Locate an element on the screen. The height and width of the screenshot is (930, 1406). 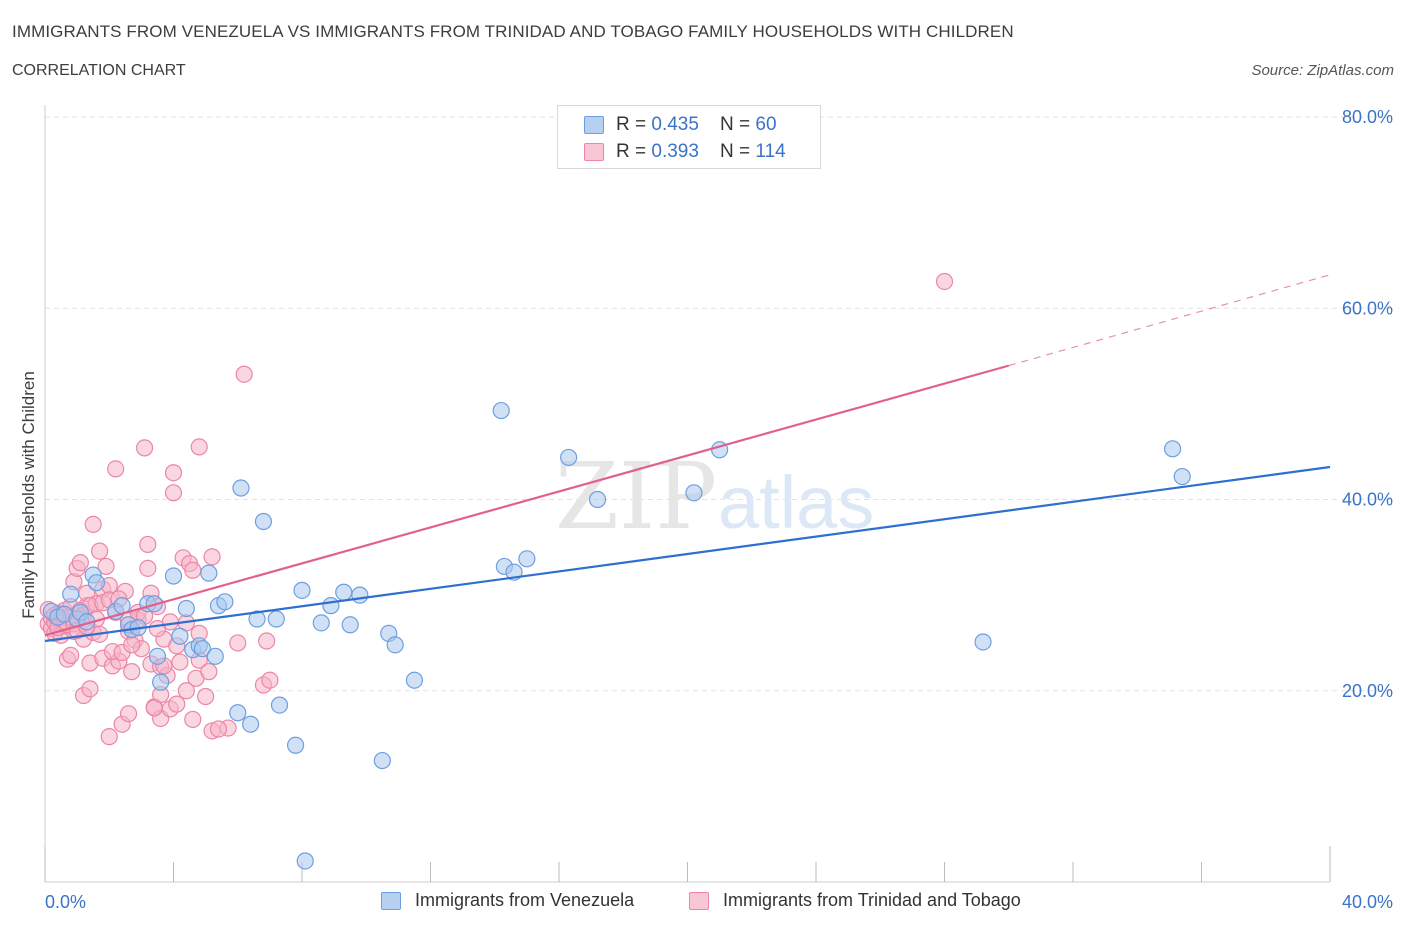
y-tick-label: 60.0% is located at coordinates (1367, 308).